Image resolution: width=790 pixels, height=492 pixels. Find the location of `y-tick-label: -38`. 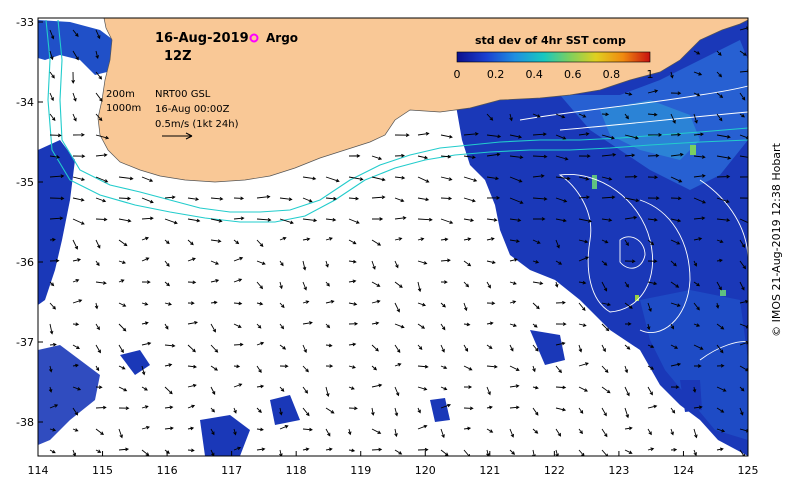

y-tick-label: -38 is located at coordinates (25, 422).